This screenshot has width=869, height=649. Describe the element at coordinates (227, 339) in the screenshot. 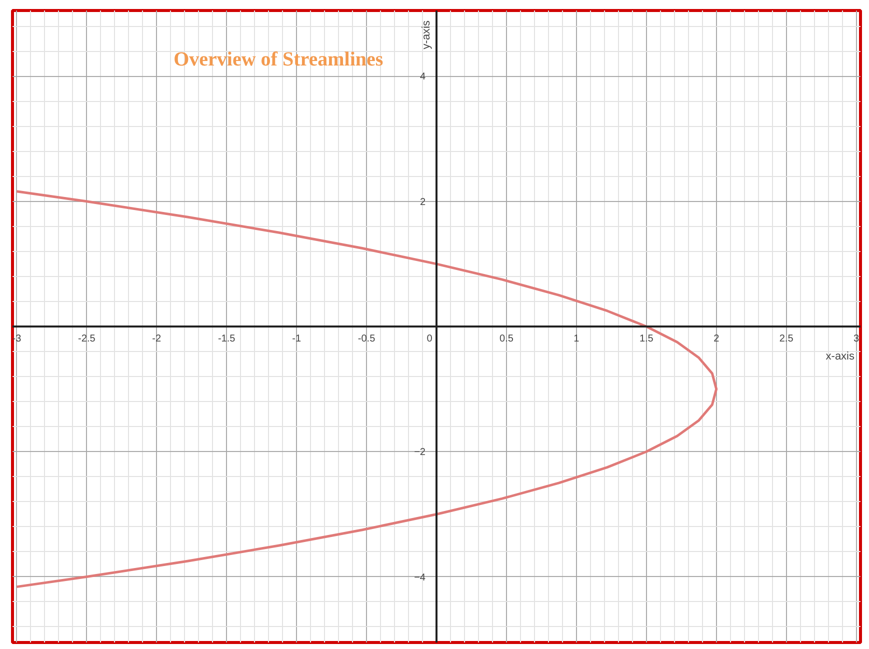

I see `x-tick-label: -1.5` at that location.